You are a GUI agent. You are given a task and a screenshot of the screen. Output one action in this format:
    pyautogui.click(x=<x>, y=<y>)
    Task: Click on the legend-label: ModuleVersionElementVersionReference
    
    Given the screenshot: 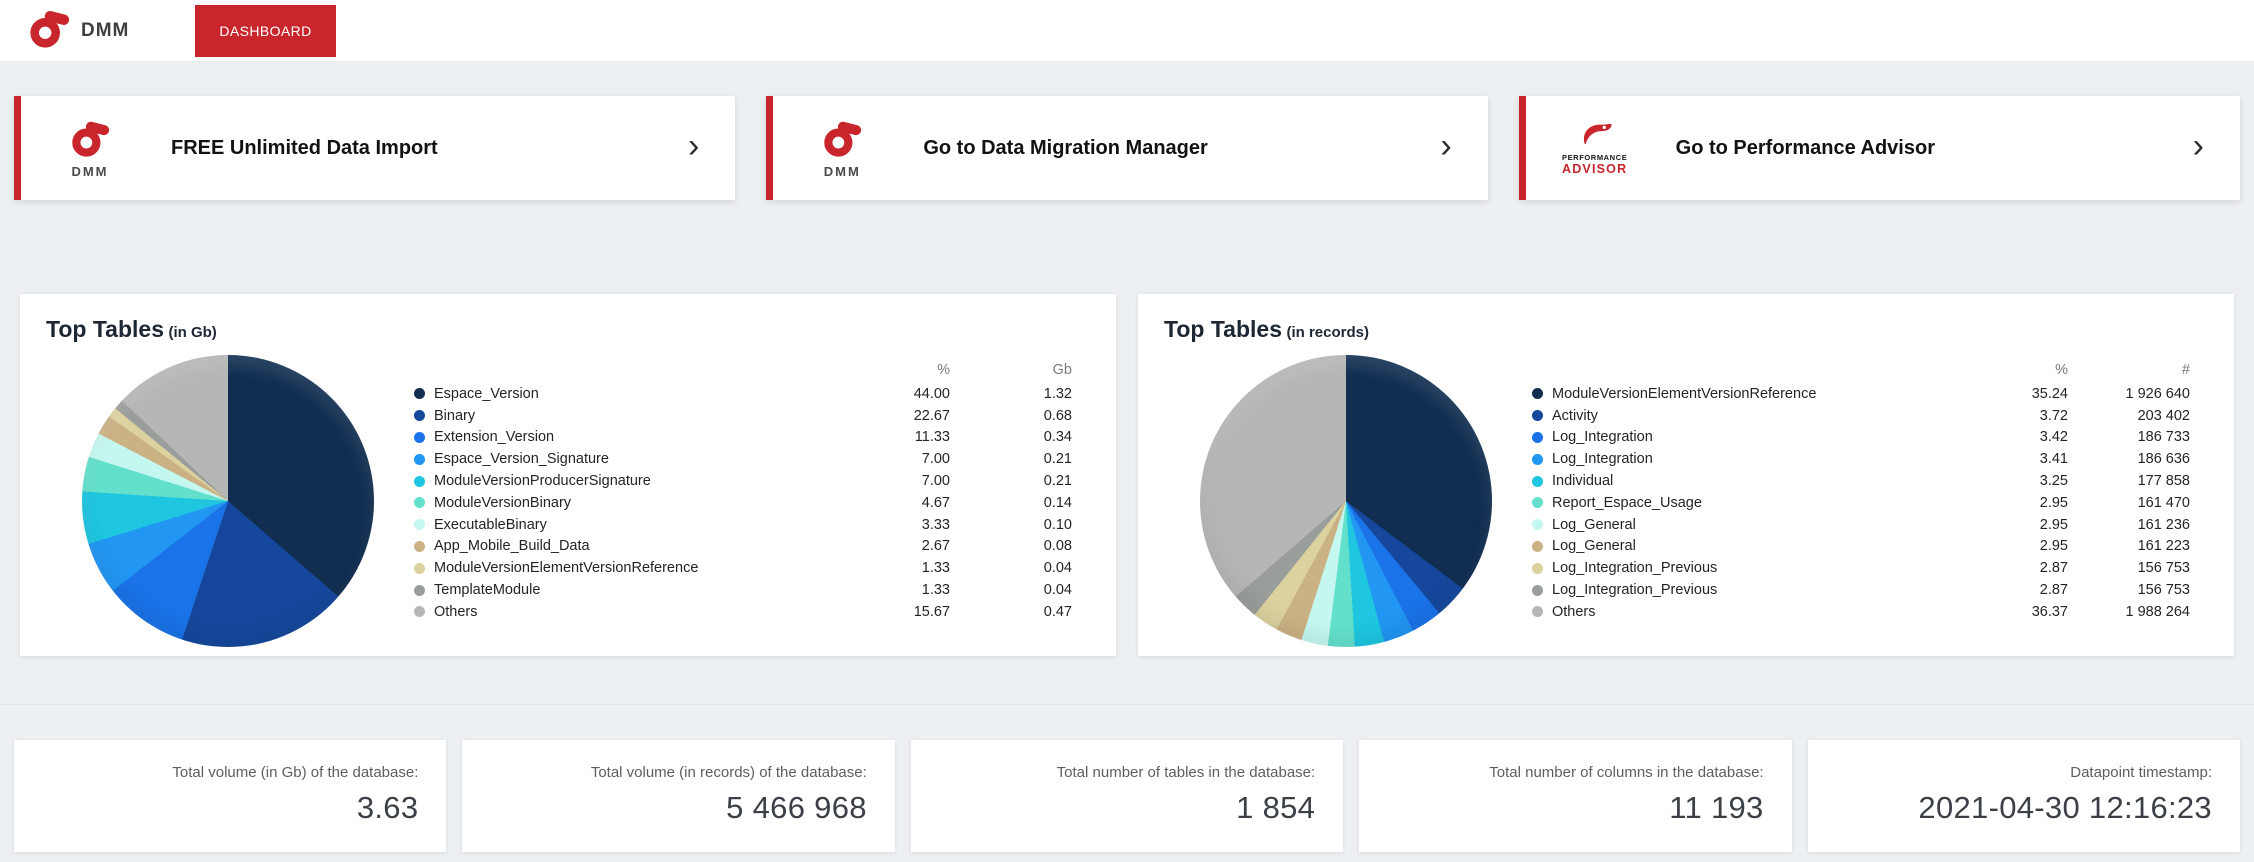 What is the action you would take?
    pyautogui.click(x=566, y=568)
    